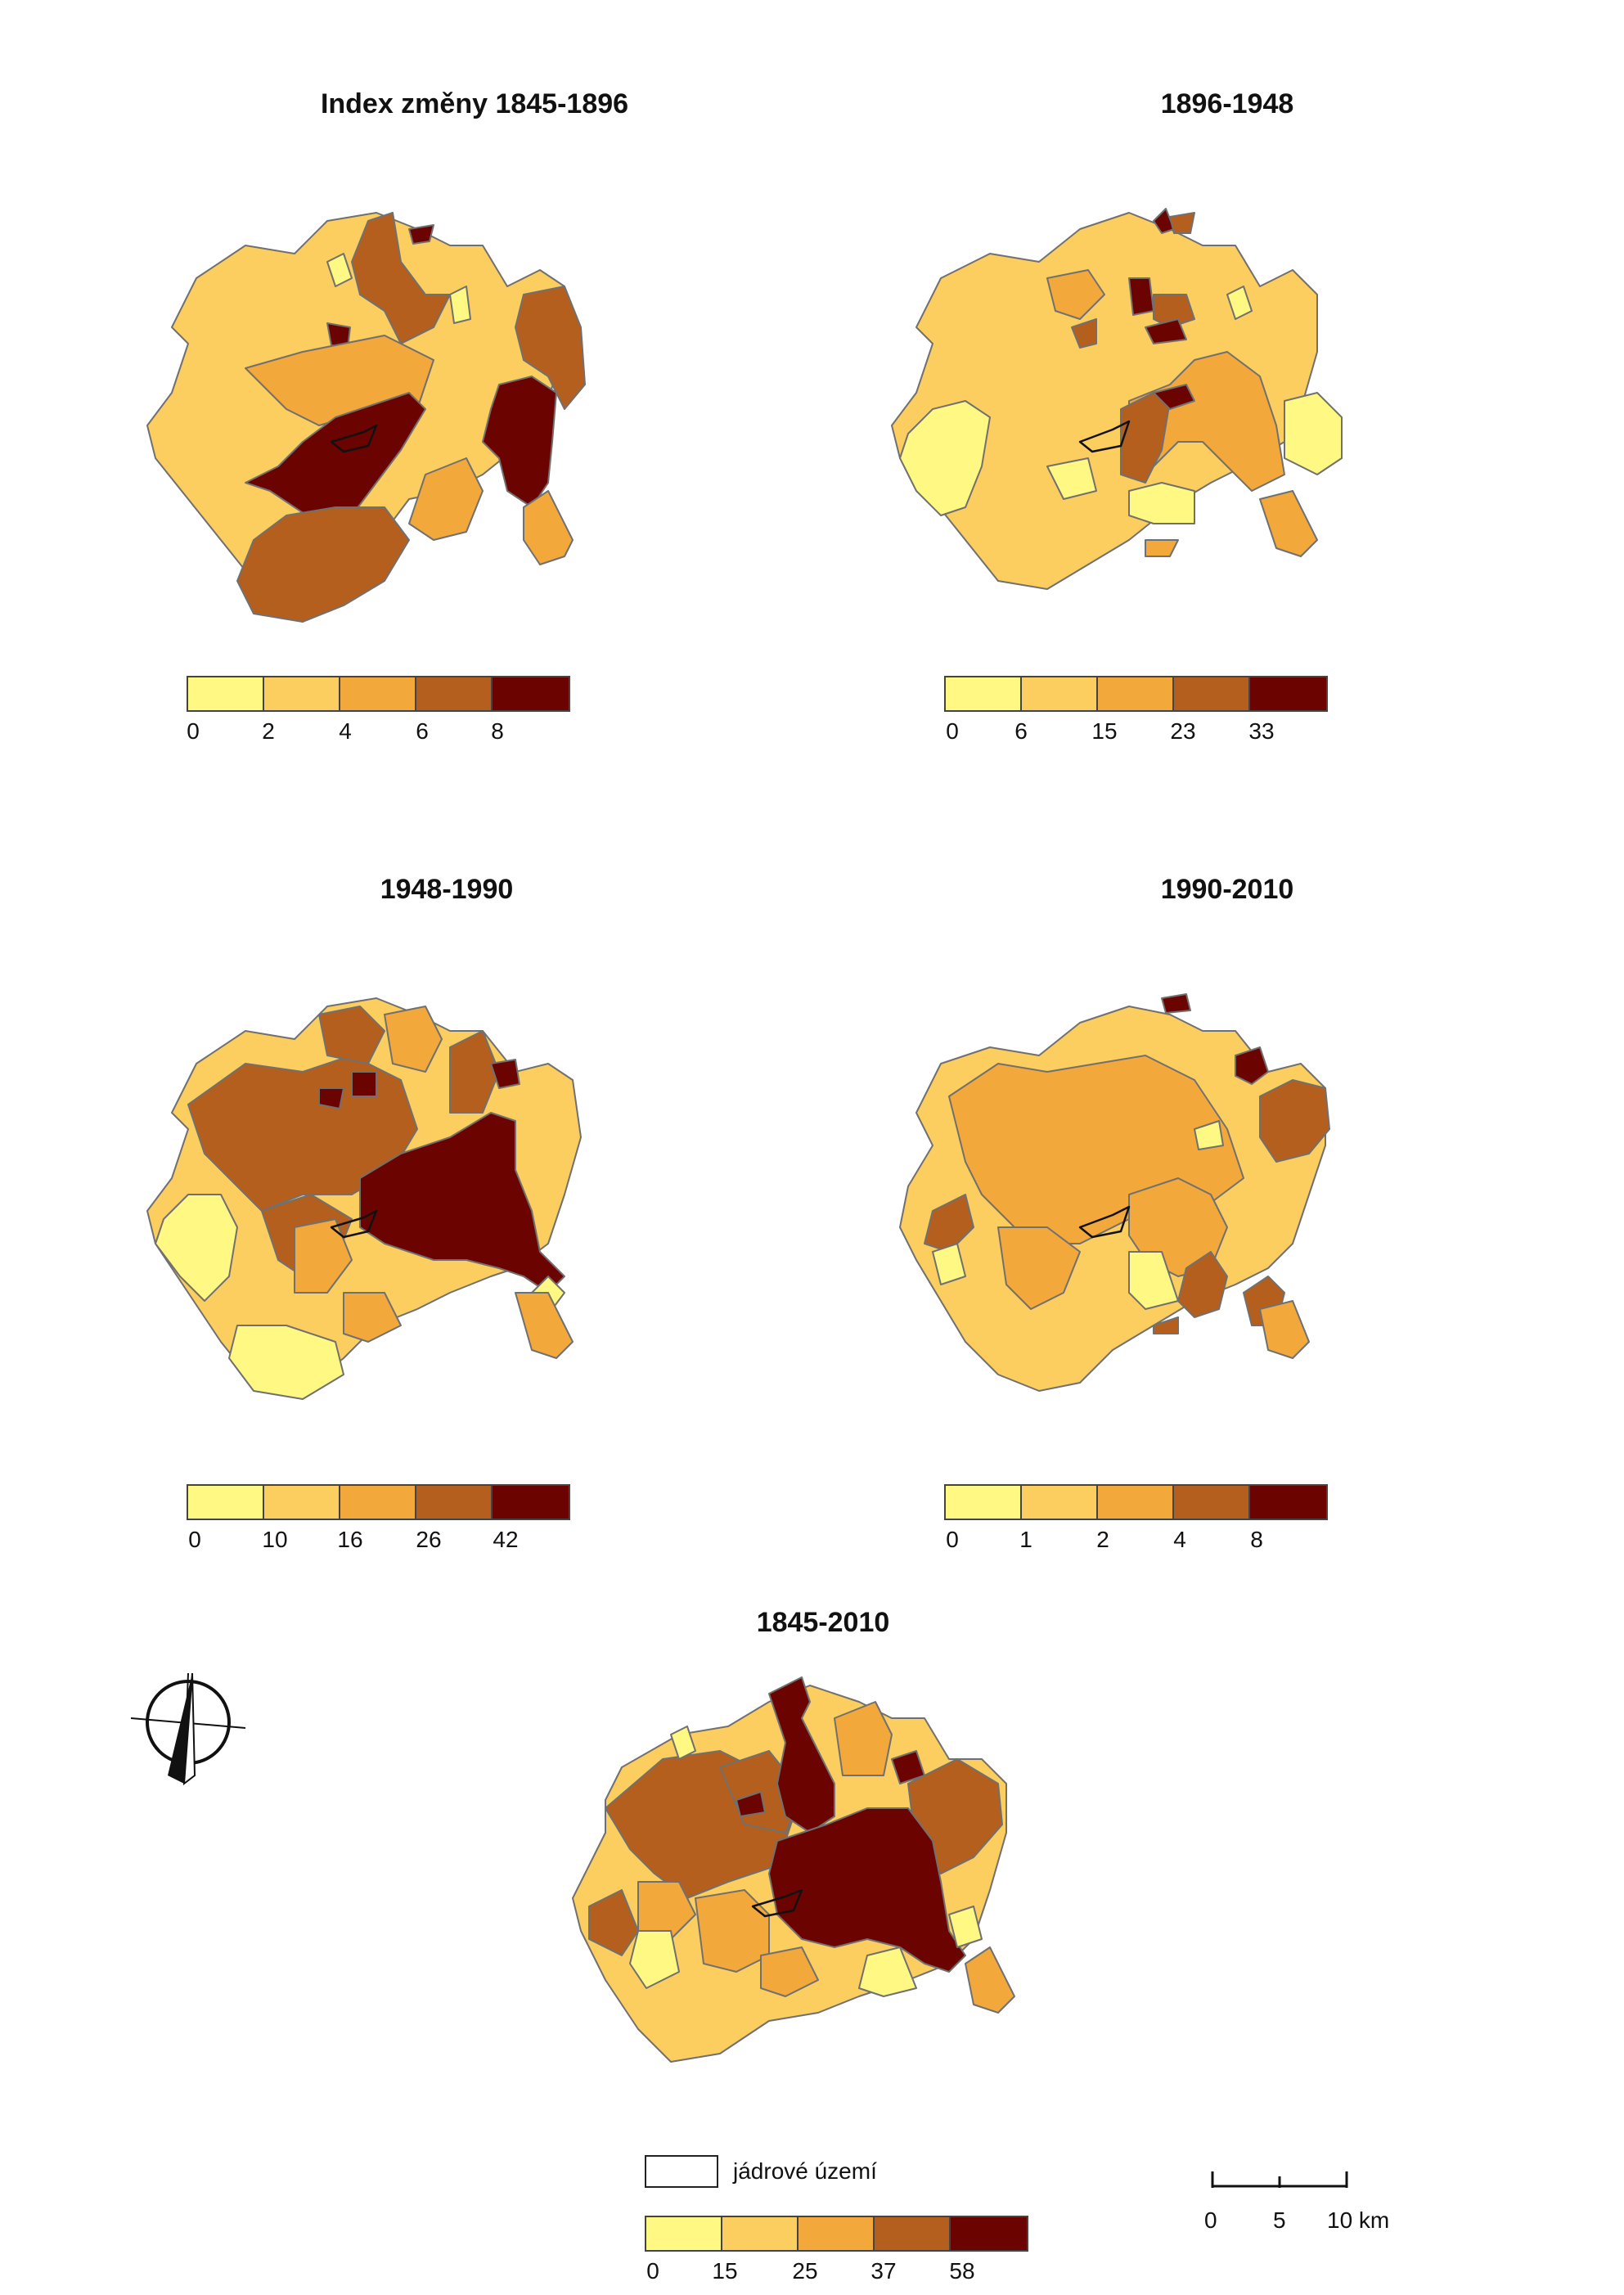 This screenshot has height=2295, width=1624. What do you see at coordinates (1136, 729) in the screenshot?
I see `legend-ticks: 0 6 15 23 33` at bounding box center [1136, 729].